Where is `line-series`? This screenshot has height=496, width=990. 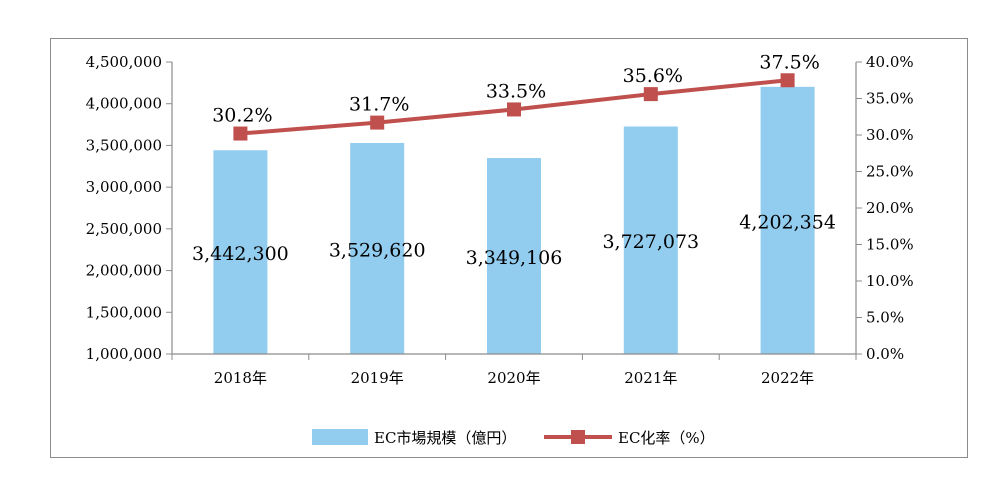 line-series is located at coordinates (514, 107).